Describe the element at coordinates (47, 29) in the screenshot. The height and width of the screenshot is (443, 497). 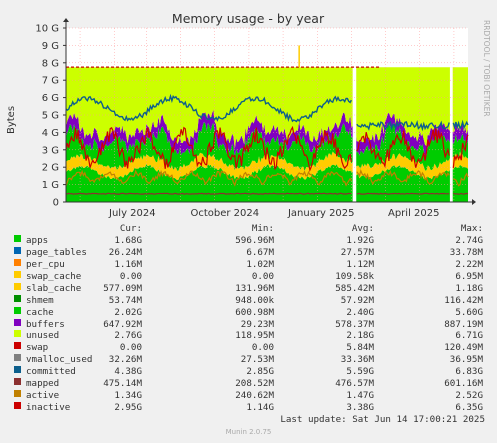
I see `y-tick-label: 10 G` at that location.